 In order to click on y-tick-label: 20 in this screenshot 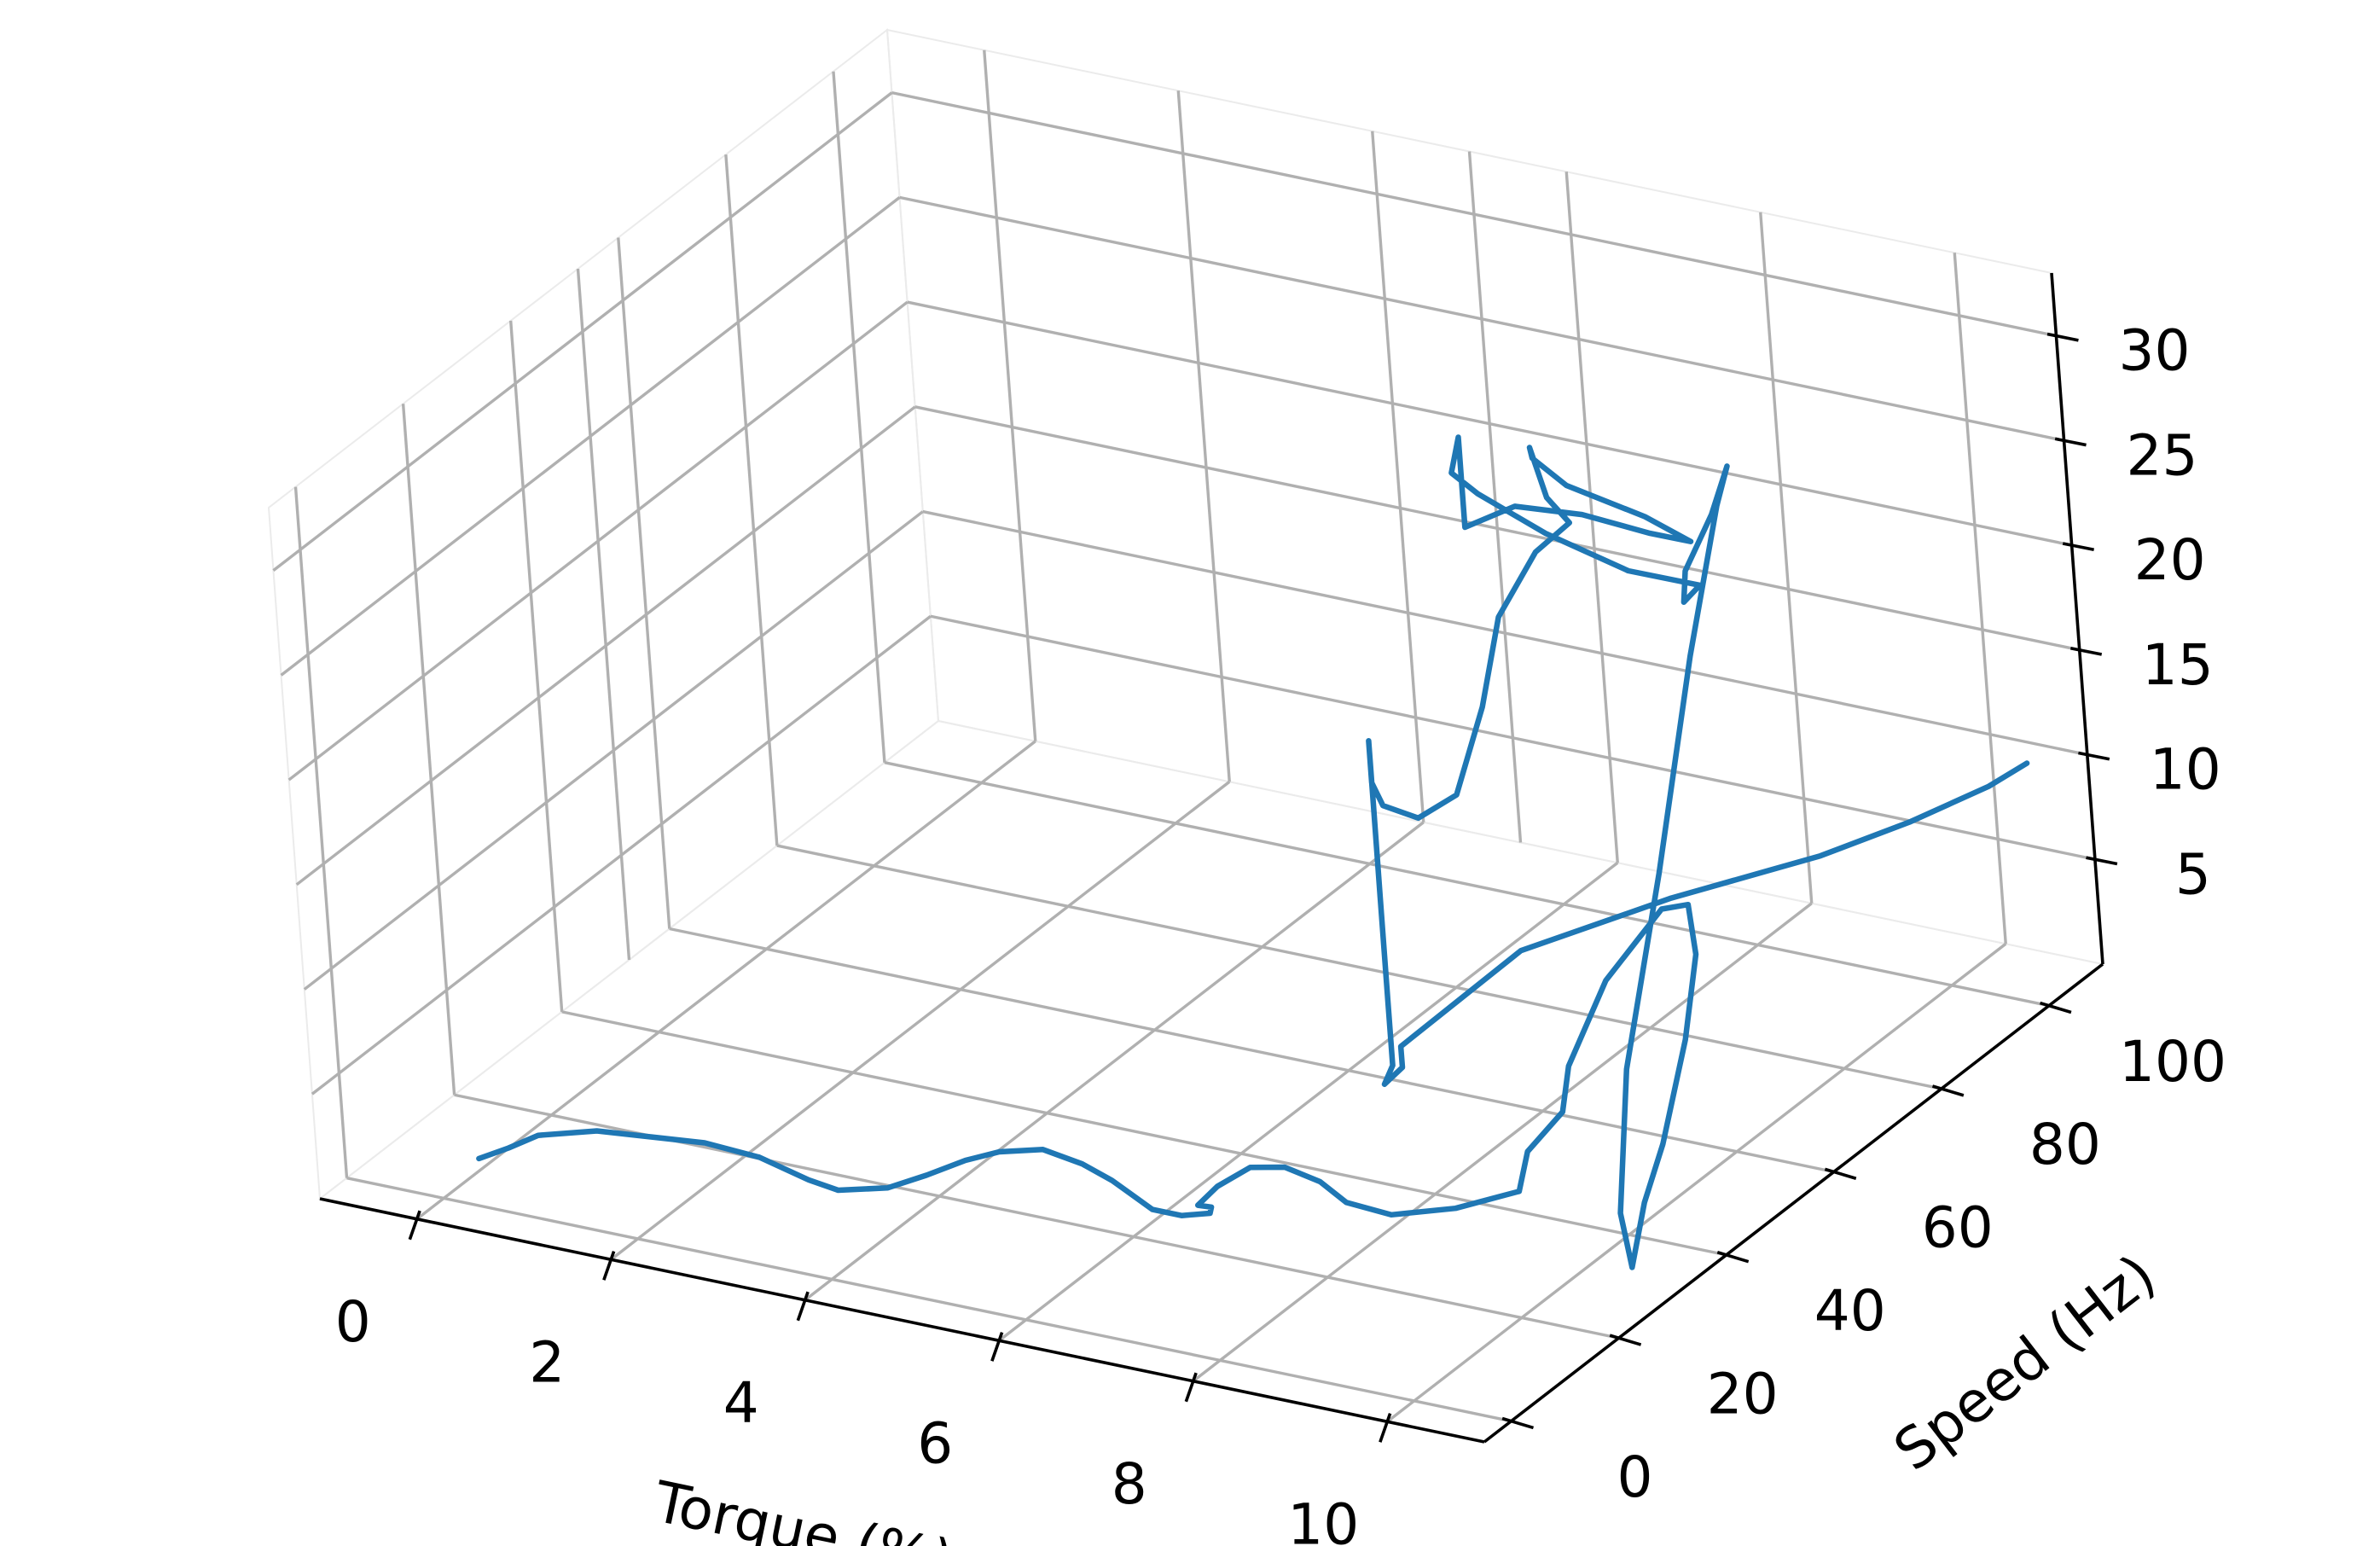, I will do `click(1743, 1394)`.